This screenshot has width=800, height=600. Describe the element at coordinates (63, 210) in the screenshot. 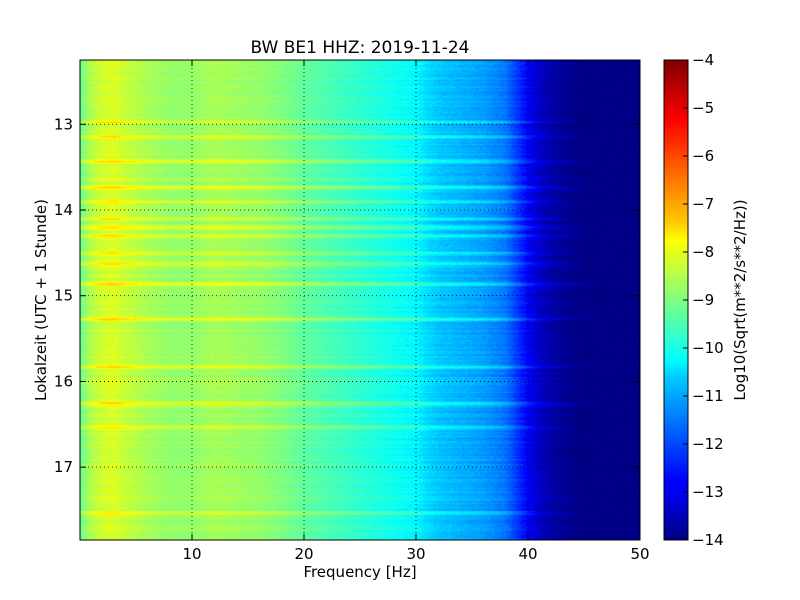

I see `y-tick-label: 14` at that location.